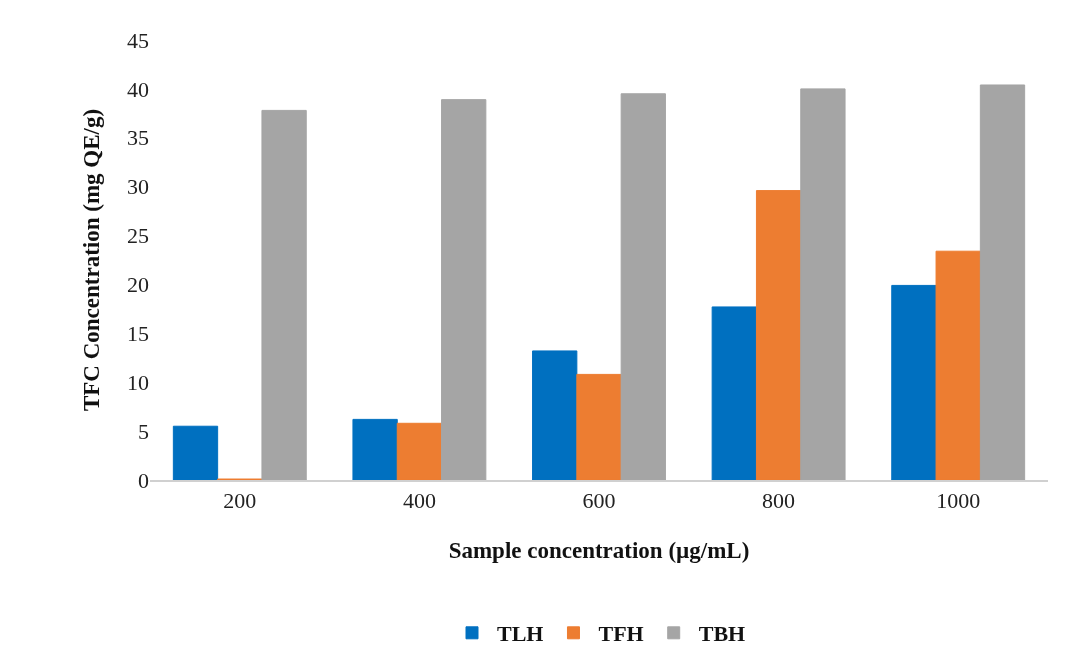 This screenshot has height=670, width=1068. What do you see at coordinates (240, 501) in the screenshot?
I see `x-tick-label: 200` at bounding box center [240, 501].